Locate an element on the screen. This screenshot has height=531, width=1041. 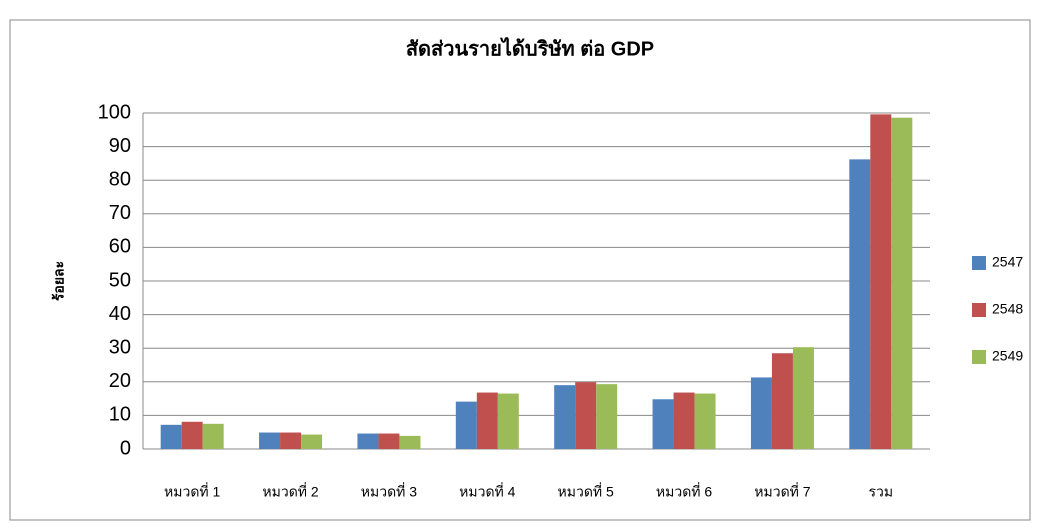
y-tick-label: 80 is located at coordinates (120, 179).